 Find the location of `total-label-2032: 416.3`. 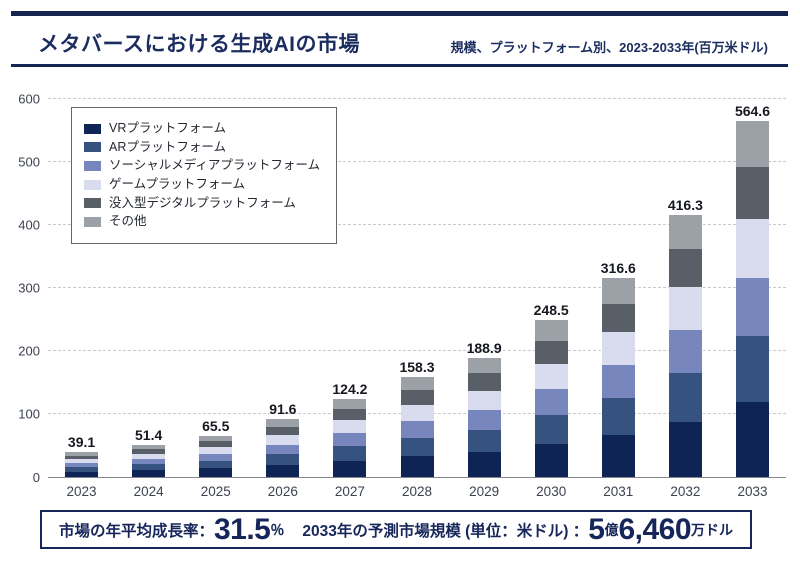

total-label-2032: 416.3 is located at coordinates (685, 204).